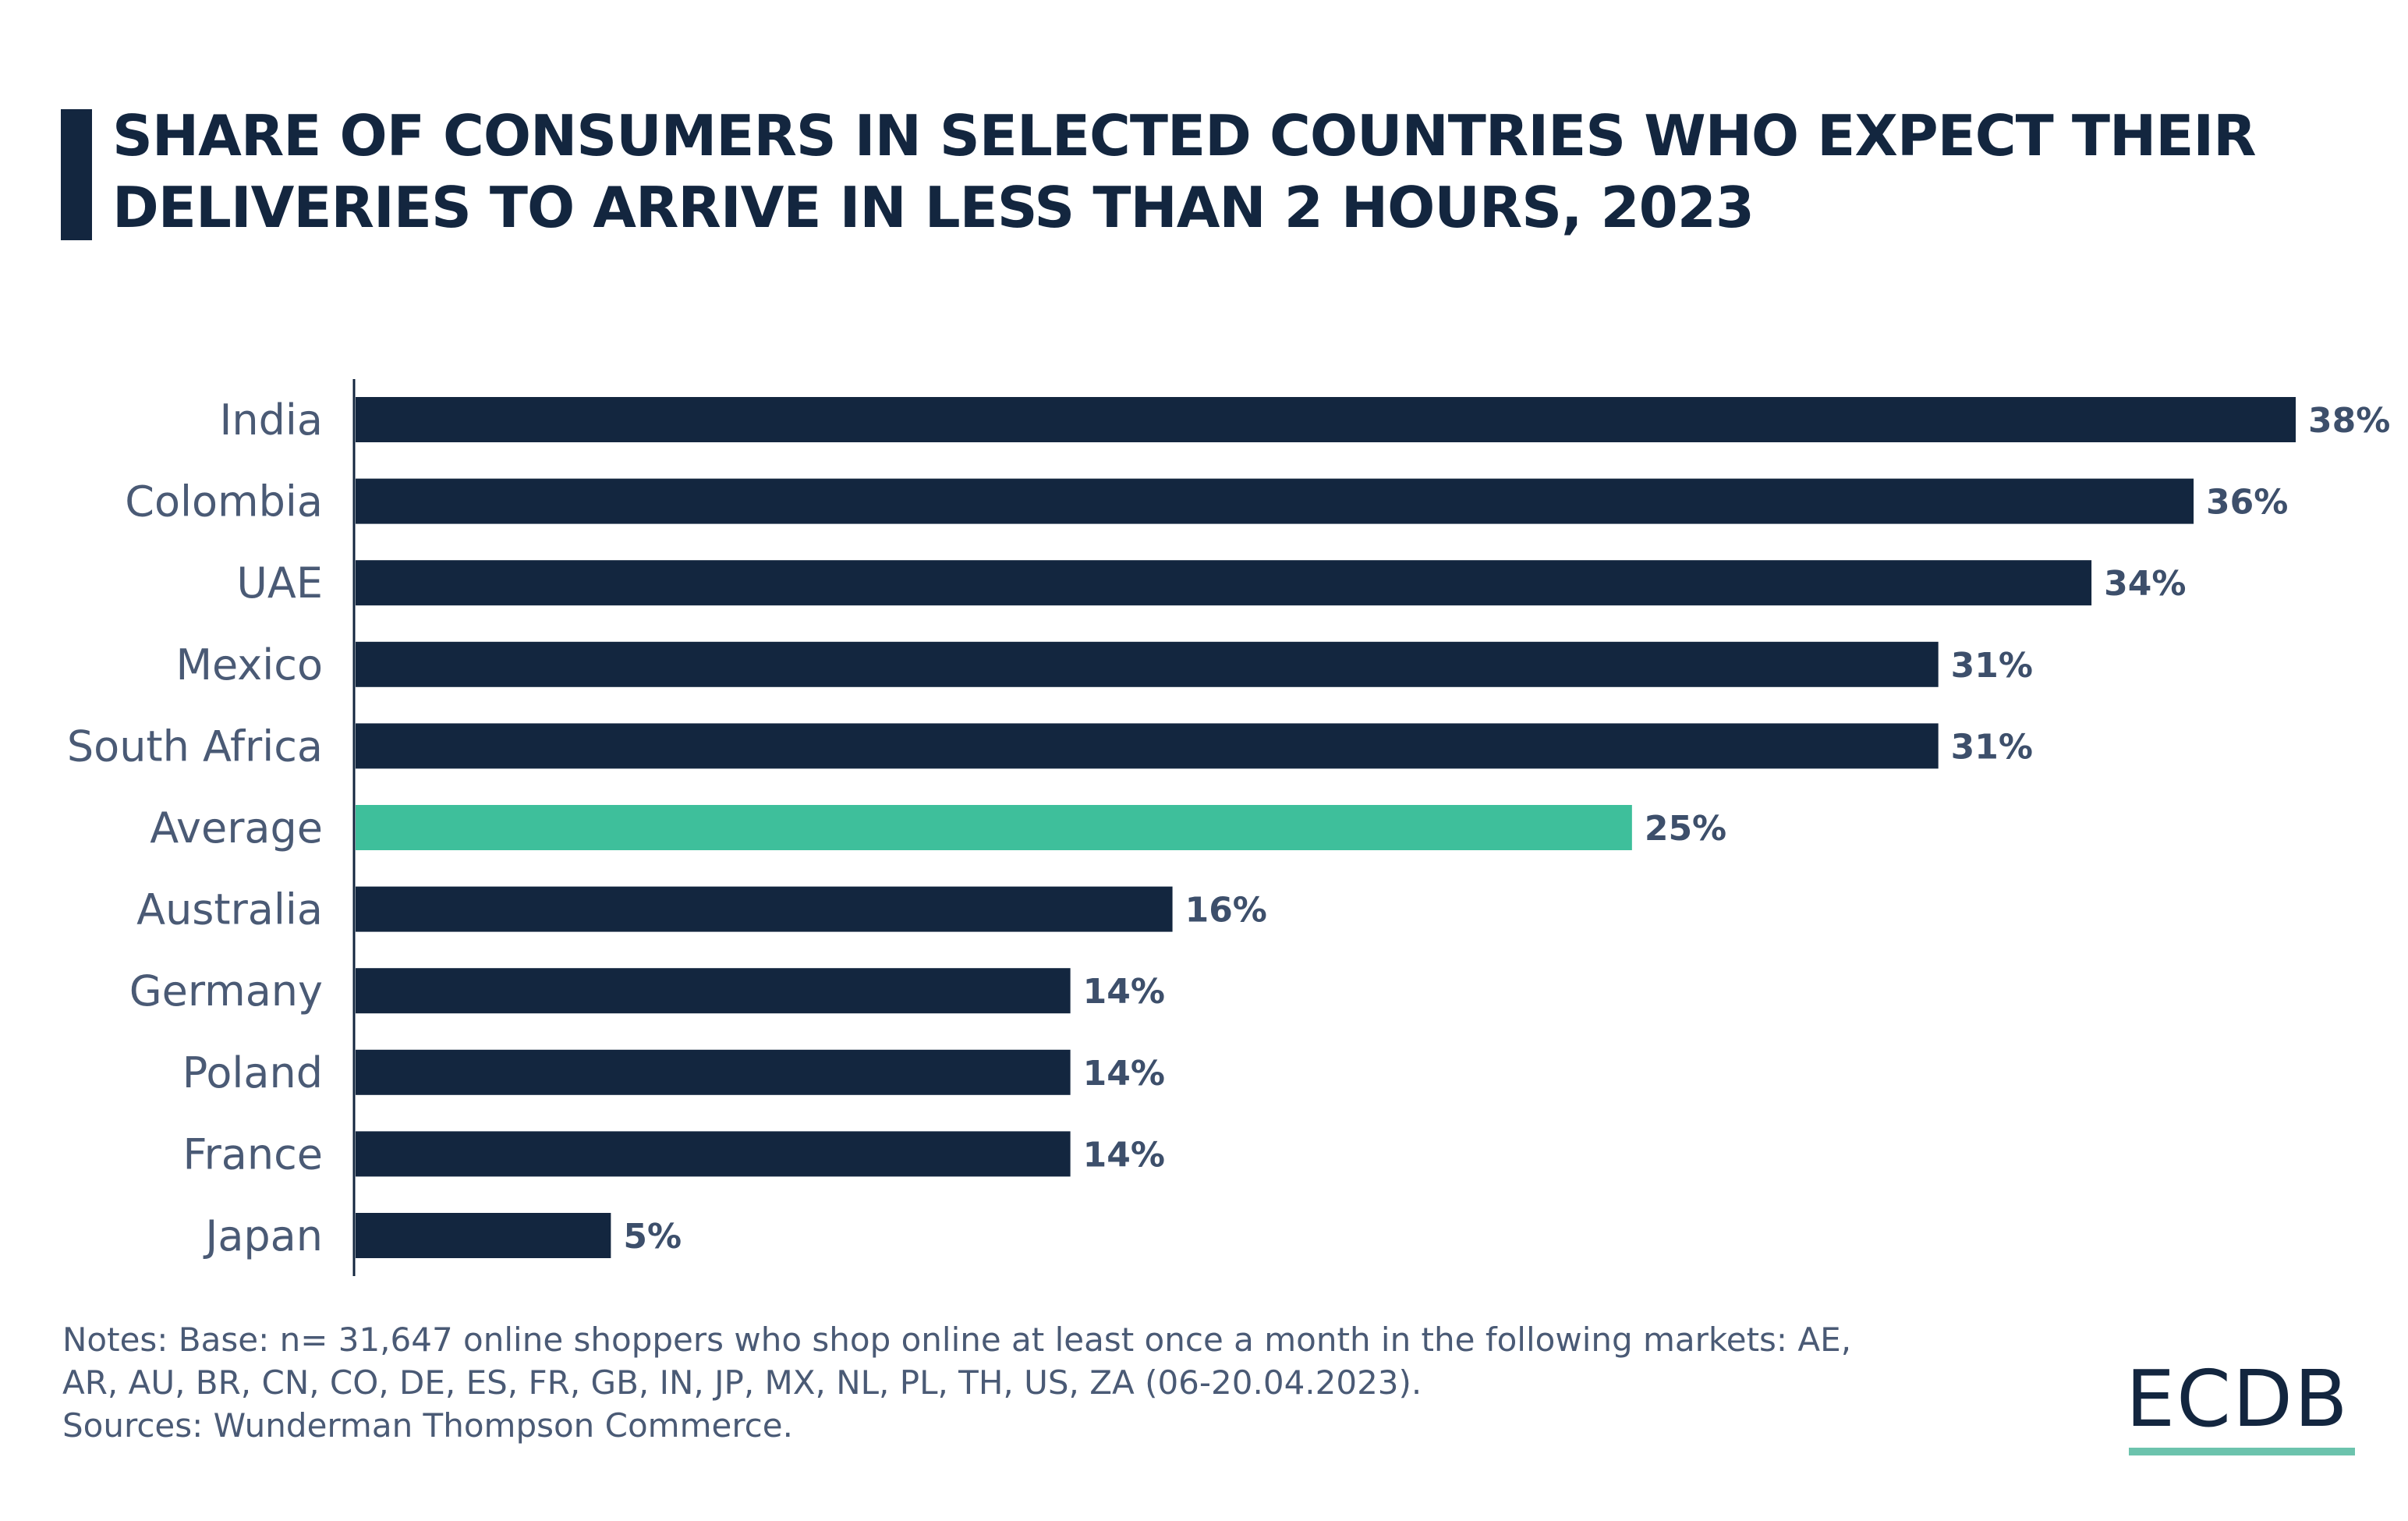 This screenshot has width=2408, height=1521. What do you see at coordinates (1326, 419) in the screenshot?
I see `bar-india` at bounding box center [1326, 419].